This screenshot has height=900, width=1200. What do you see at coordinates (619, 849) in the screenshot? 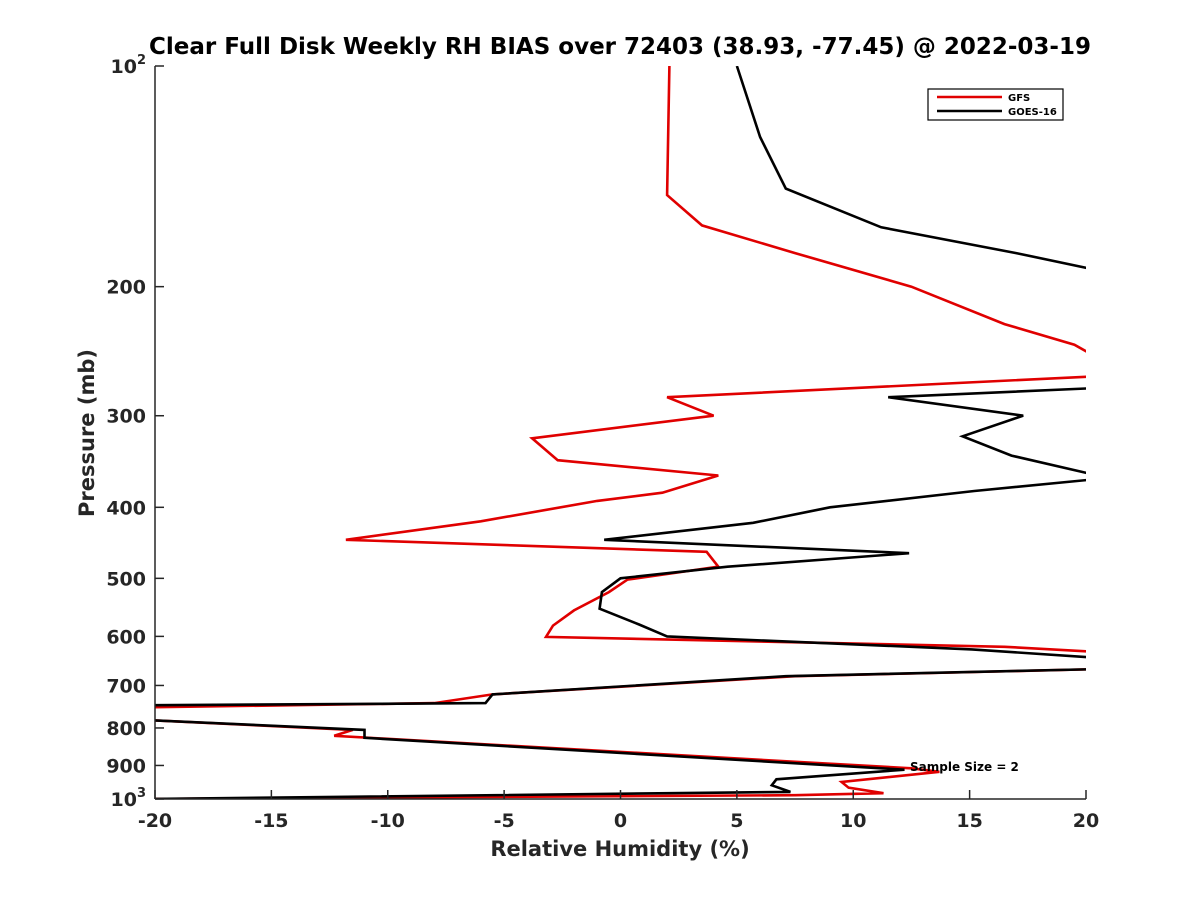
I see `x-axis-label: Relative Humidity (%)` at bounding box center [619, 849].